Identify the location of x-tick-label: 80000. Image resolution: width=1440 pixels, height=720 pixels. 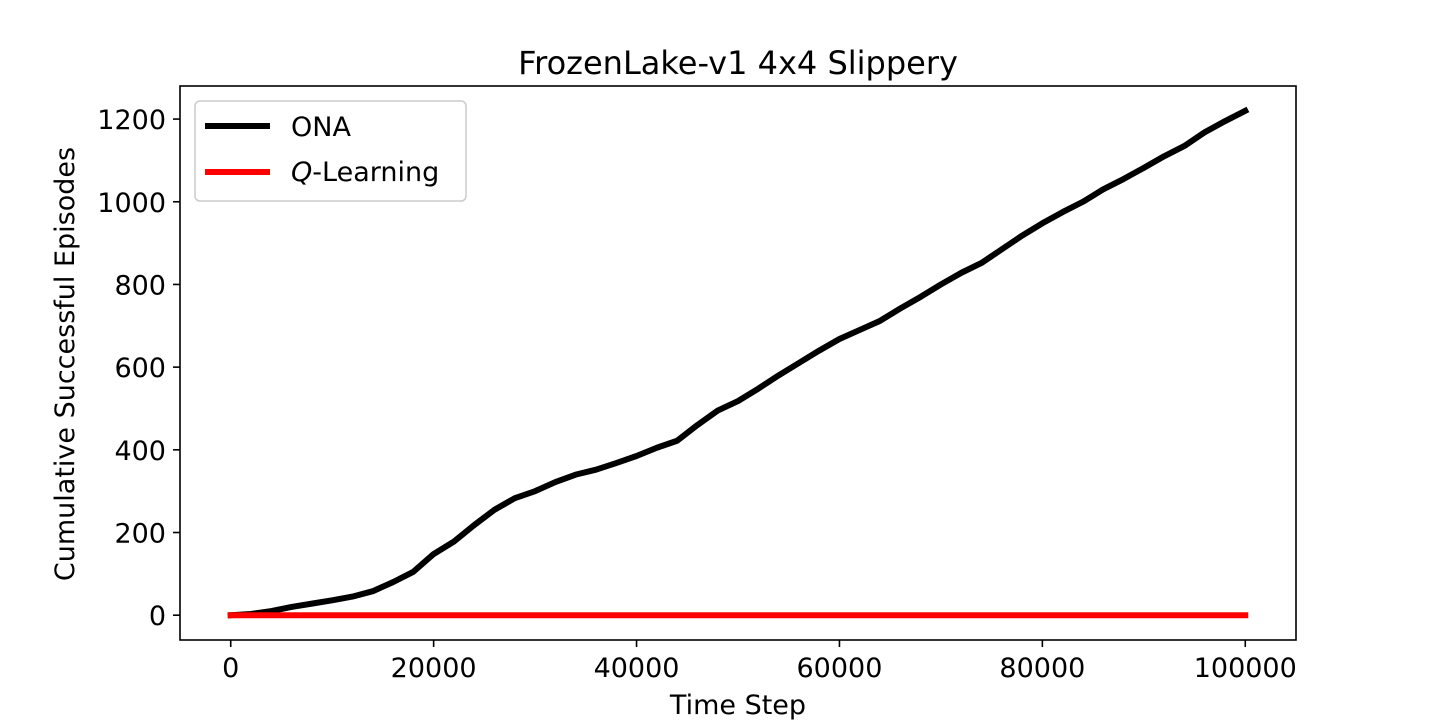
(1042, 668).